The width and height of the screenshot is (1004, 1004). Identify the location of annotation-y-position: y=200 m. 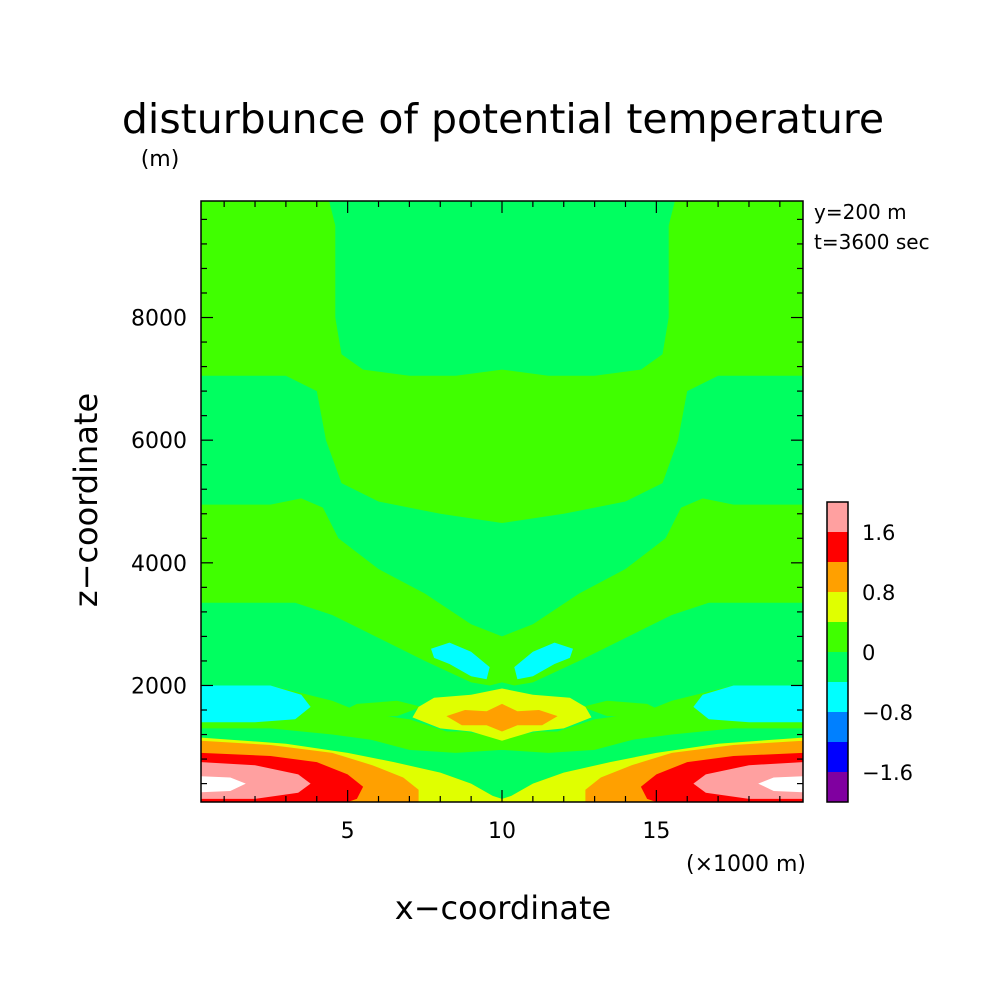
(860, 212).